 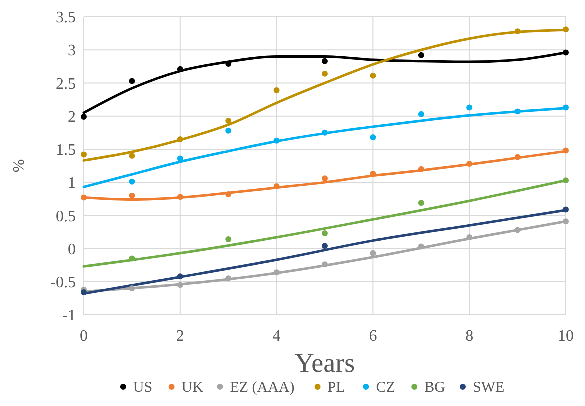 I want to click on y-tick-label: 0, so click(x=72, y=249).